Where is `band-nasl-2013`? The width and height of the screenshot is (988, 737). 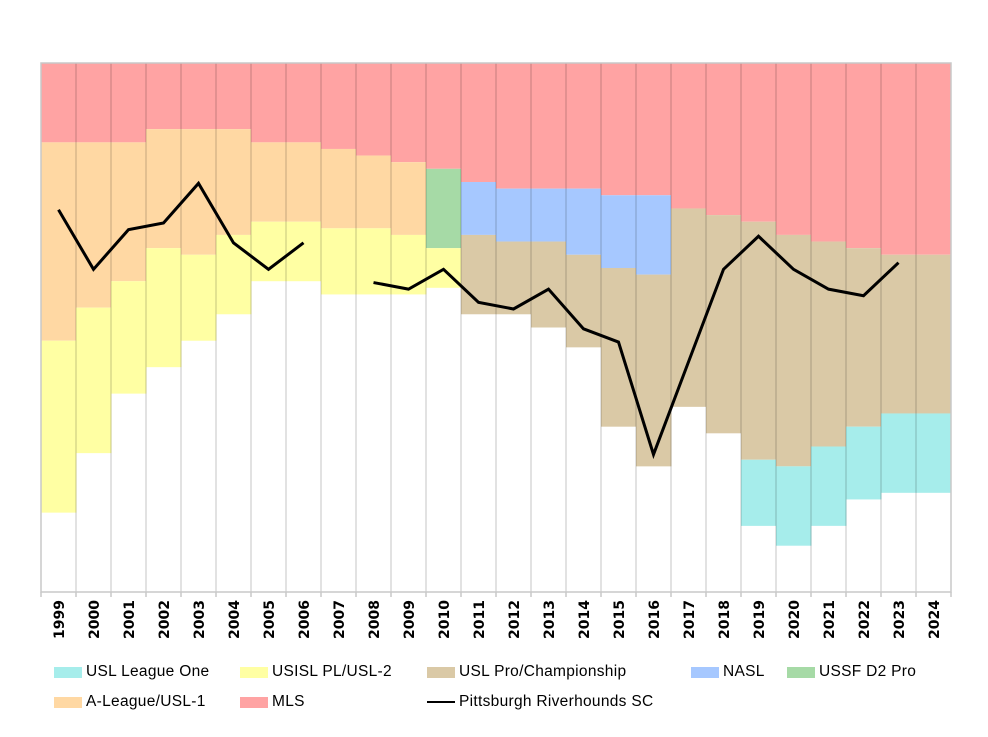 band-nasl-2013 is located at coordinates (549, 215).